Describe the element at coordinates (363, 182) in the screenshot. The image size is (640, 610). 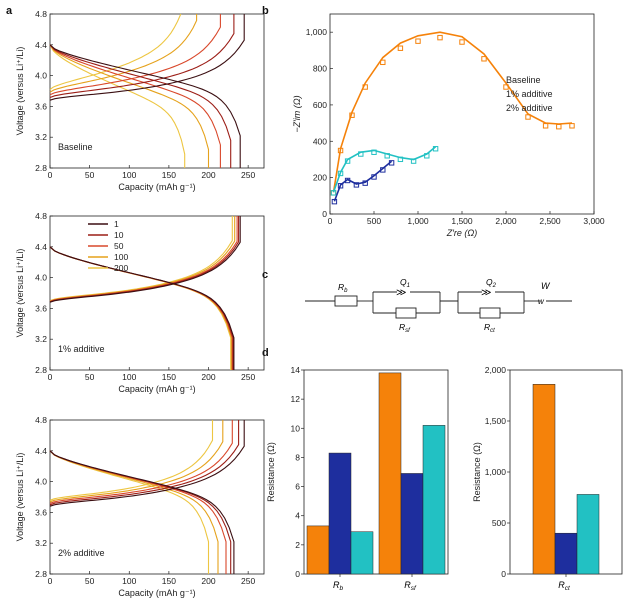
I see `series-1% additive` at that location.